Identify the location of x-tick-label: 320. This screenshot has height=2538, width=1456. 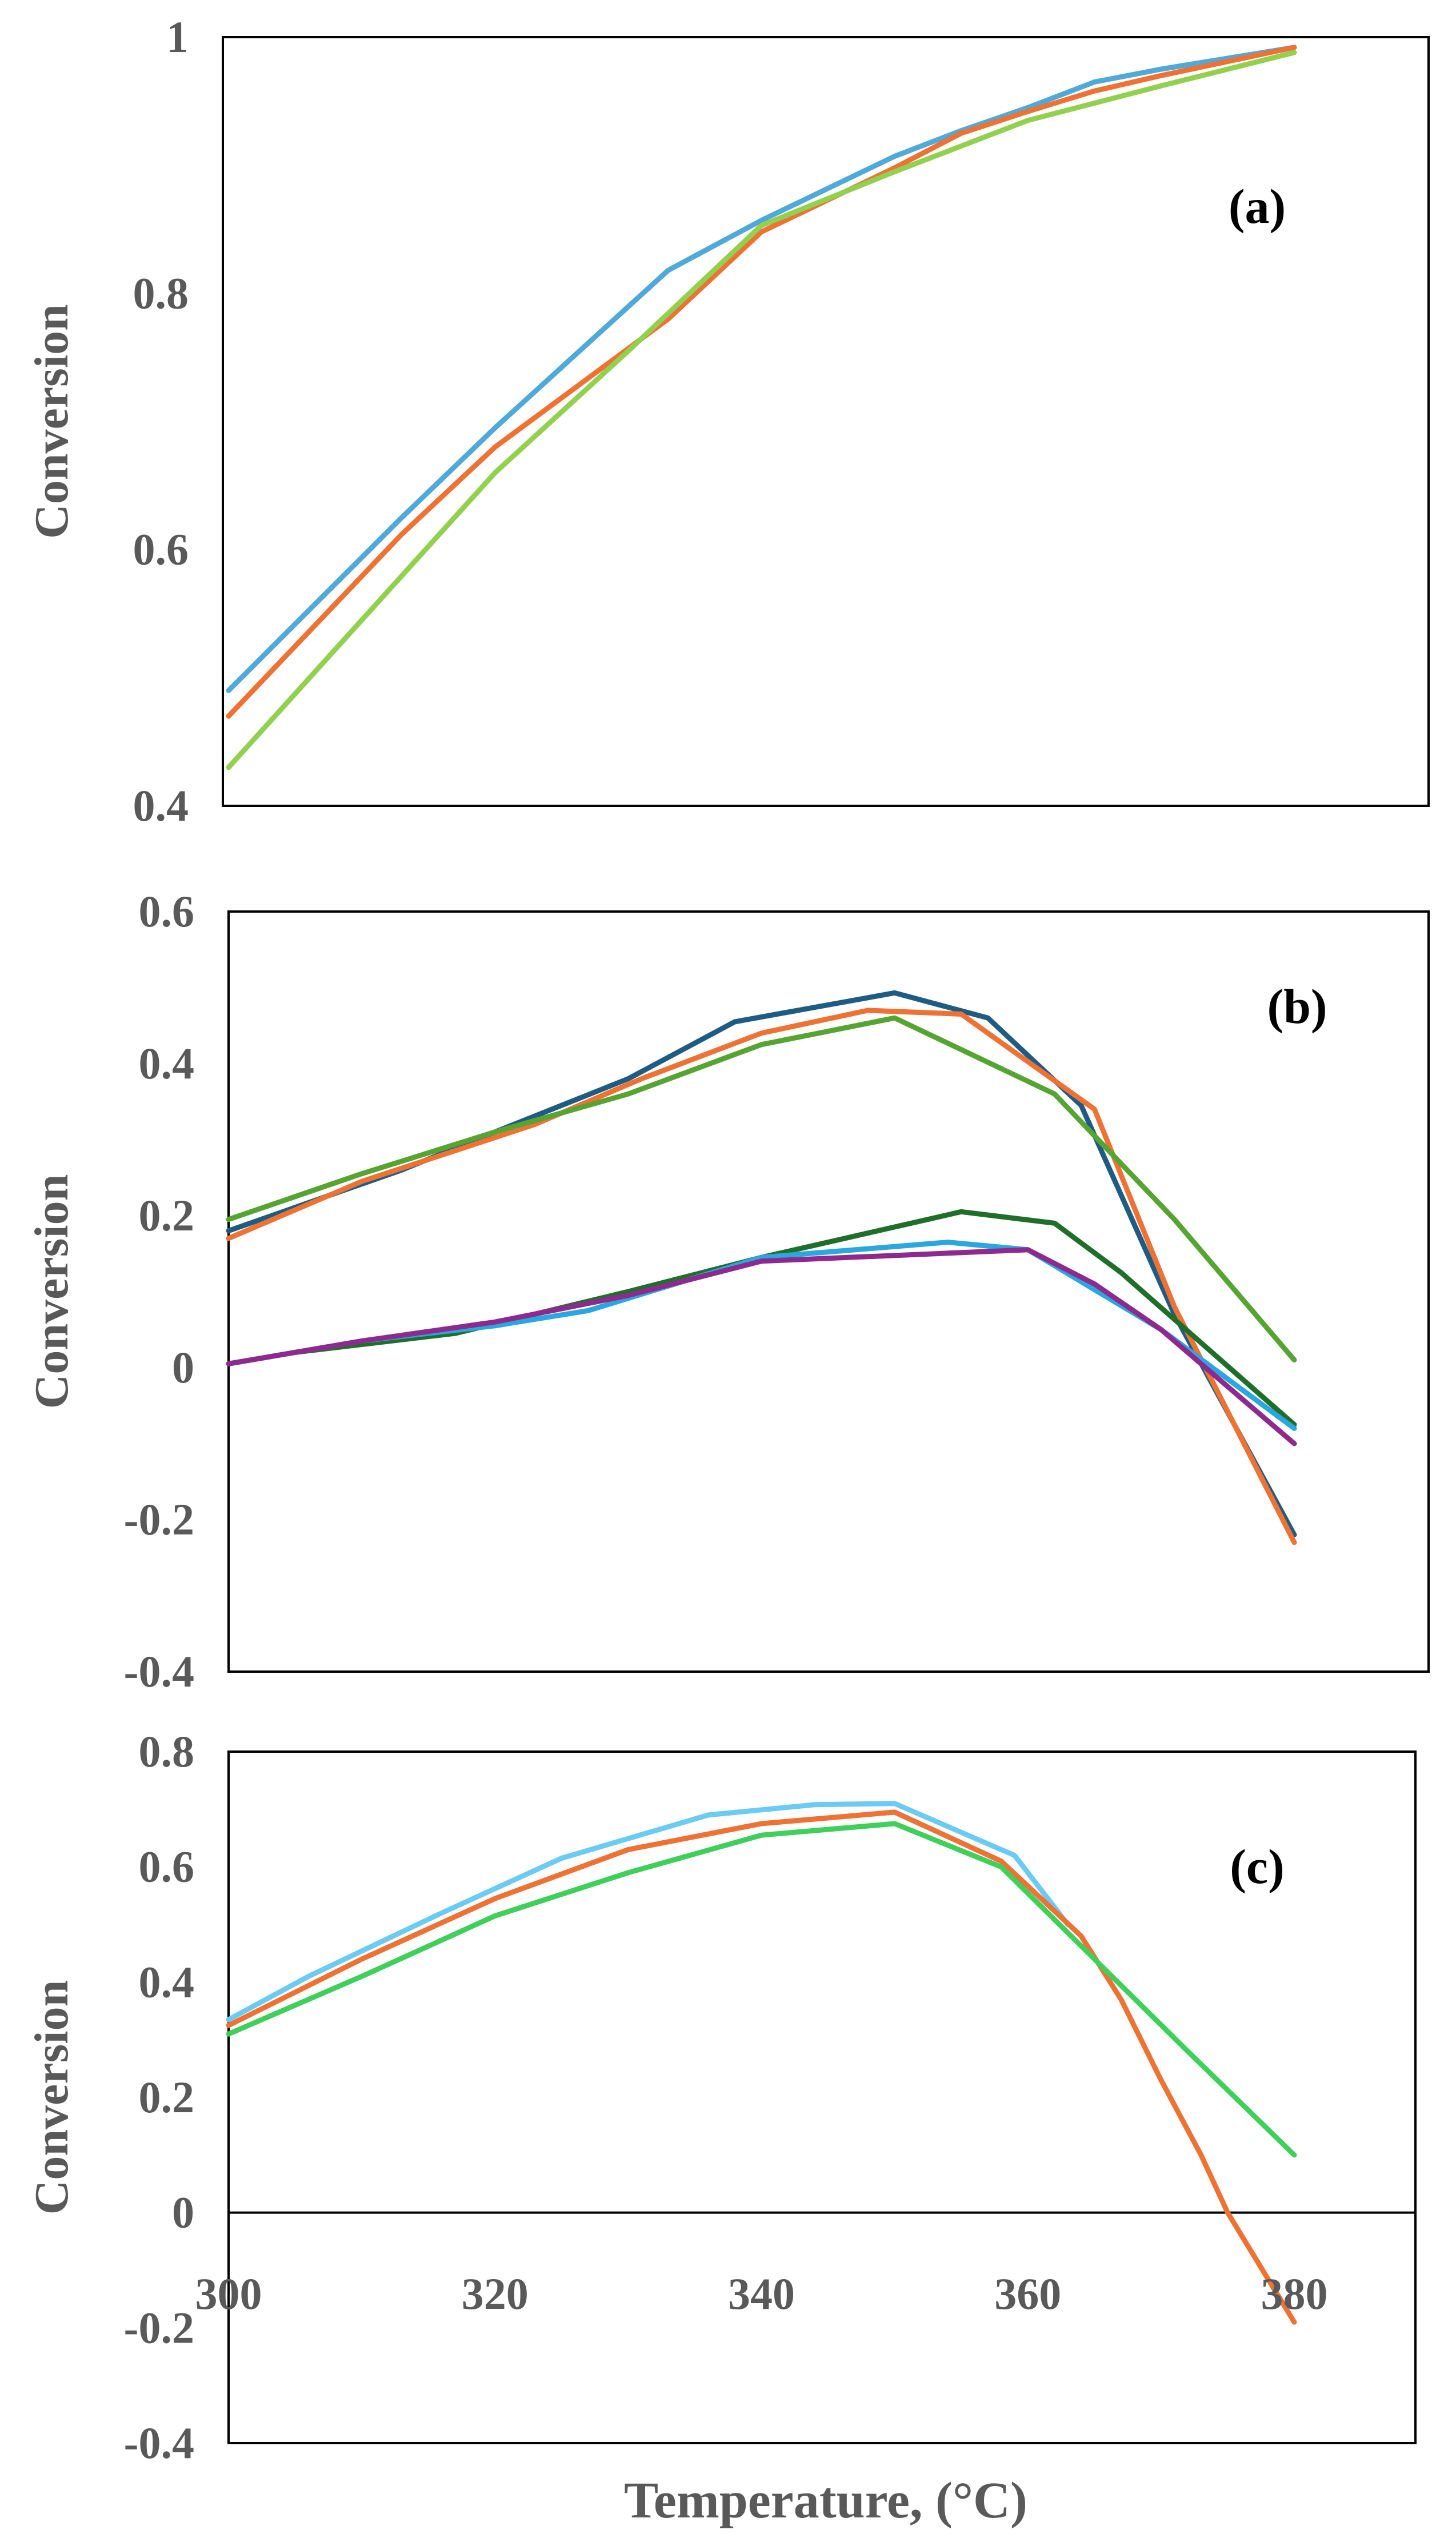
(495, 2294).